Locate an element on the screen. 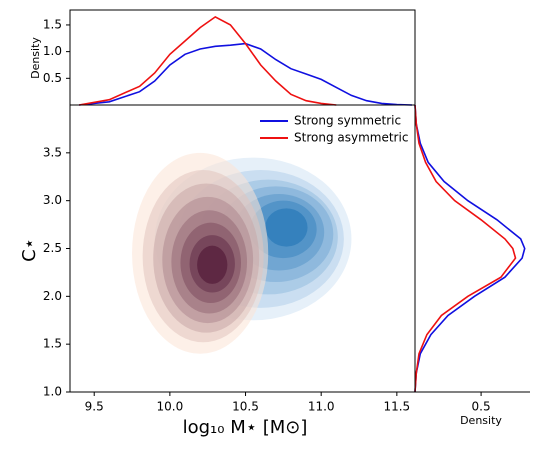 This screenshot has width=538, height=455. y-tick-label: 3.5 is located at coordinates (52, 152).